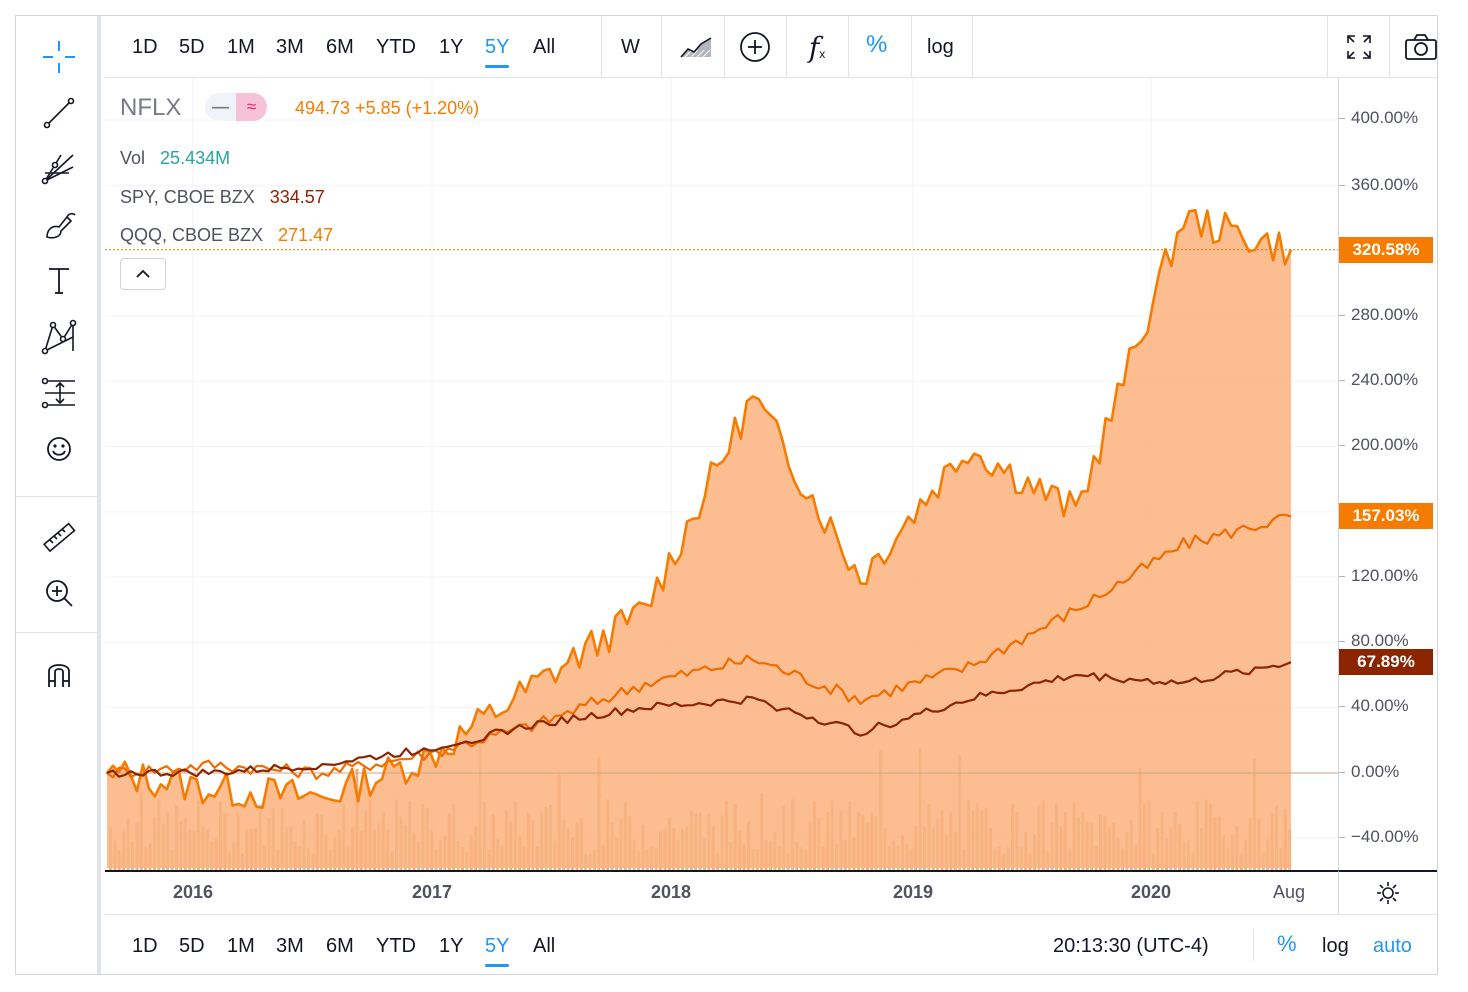  What do you see at coordinates (193, 892) in the screenshot?
I see `time-tick: 2016` at bounding box center [193, 892].